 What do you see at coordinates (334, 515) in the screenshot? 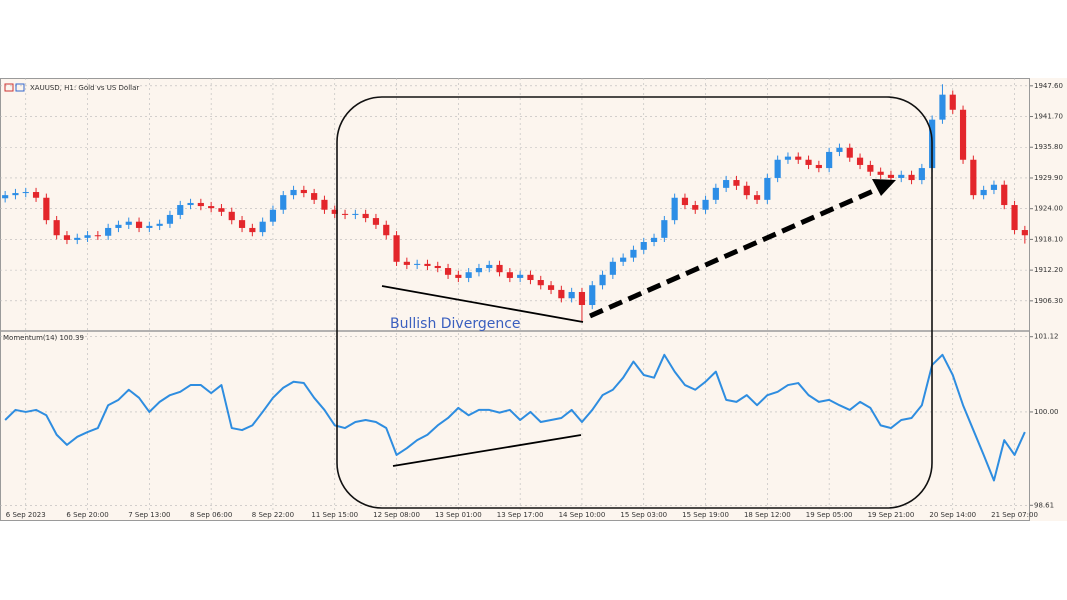
I see `x-tick-label: 11 Sep 15:00` at bounding box center [334, 515].